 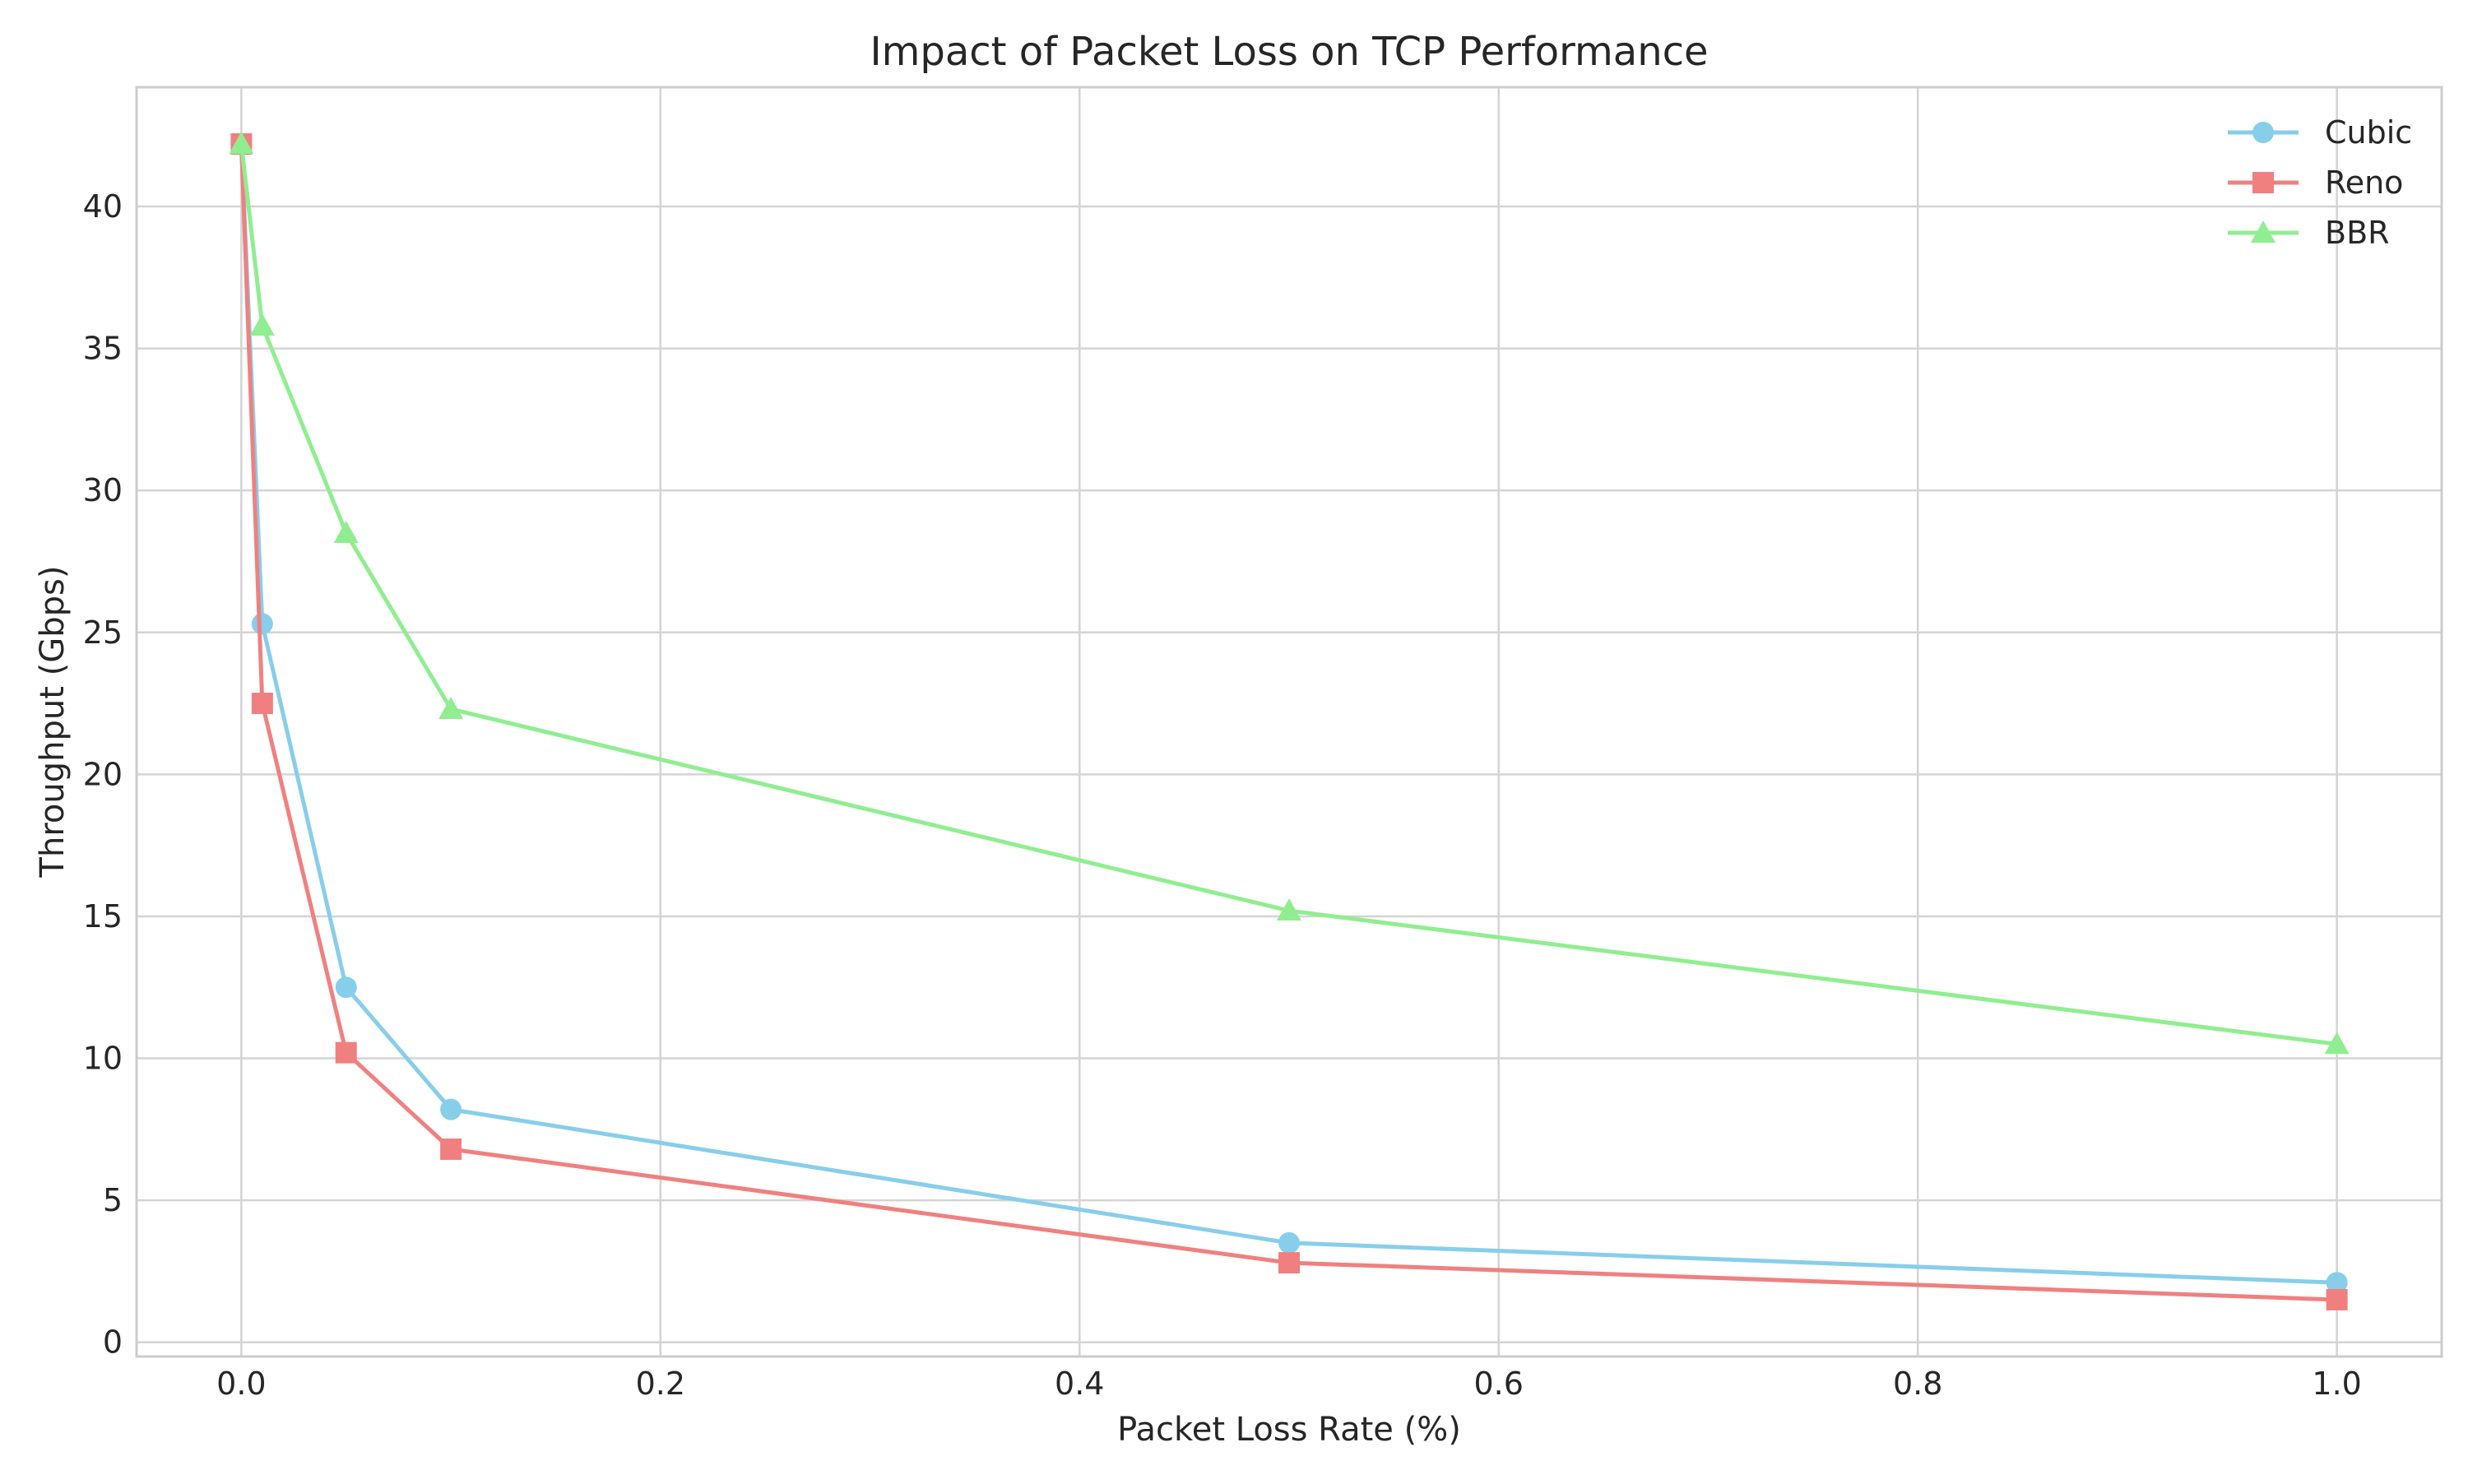 What do you see at coordinates (2357, 233) in the screenshot?
I see `legend-label-bbr: BBR` at bounding box center [2357, 233].